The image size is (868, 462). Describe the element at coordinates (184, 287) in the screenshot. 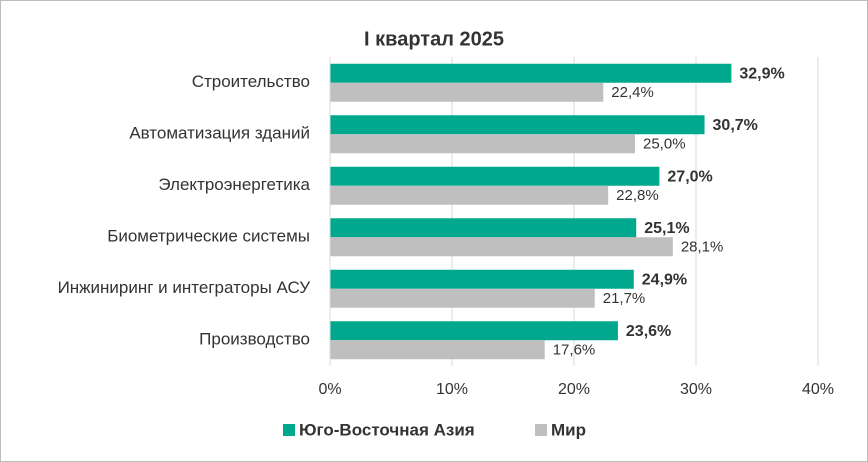

I see `y-tick-label: Инжиниринг и интеграторы АСУ` at that location.